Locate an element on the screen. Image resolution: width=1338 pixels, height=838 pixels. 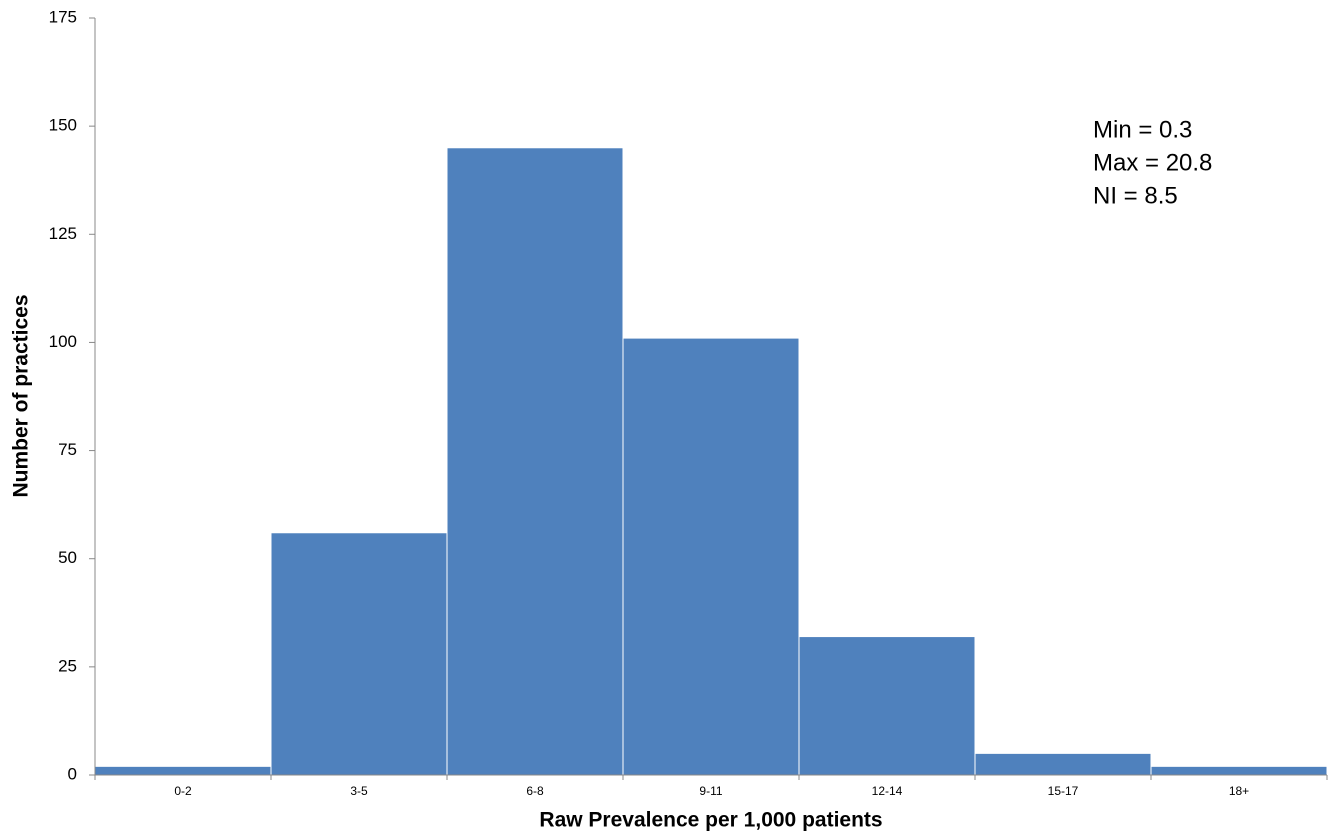
x-tick-label: 18+ is located at coordinates (1239, 791).